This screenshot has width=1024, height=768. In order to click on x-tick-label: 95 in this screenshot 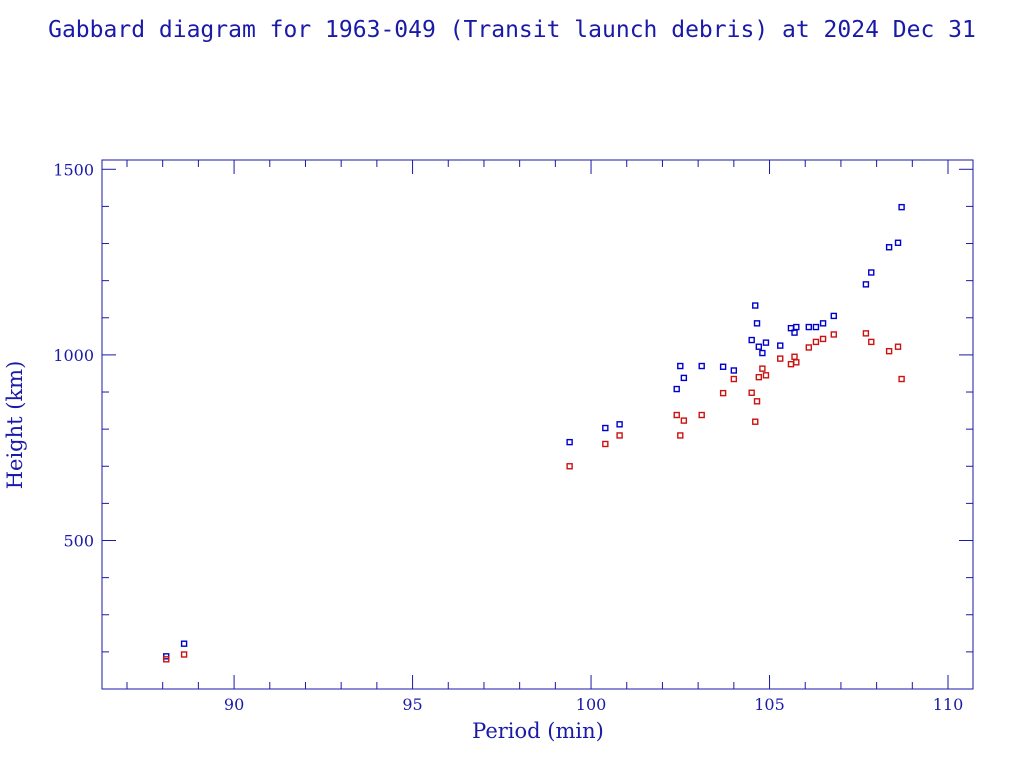, I will do `click(412, 704)`.